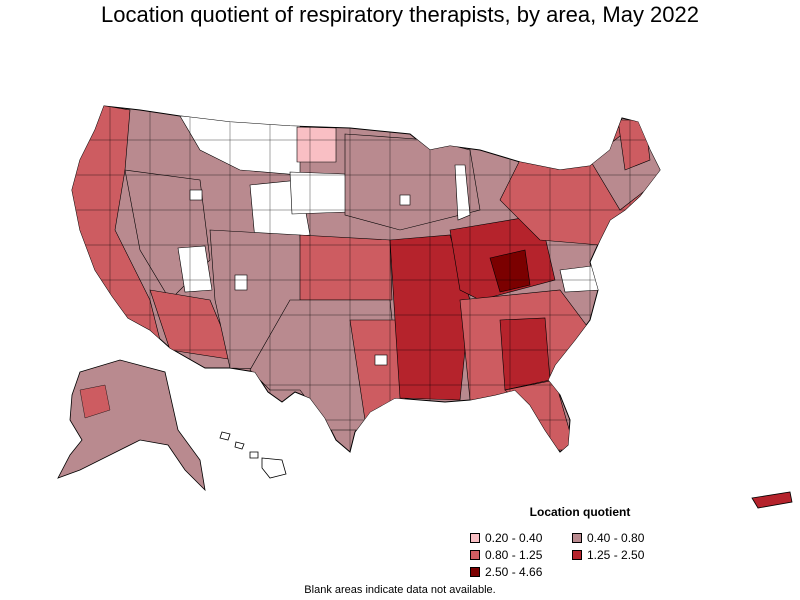 The image size is (800, 600). I want to click on blank-areas-note: Blank areas indicate data not available., so click(400, 590).